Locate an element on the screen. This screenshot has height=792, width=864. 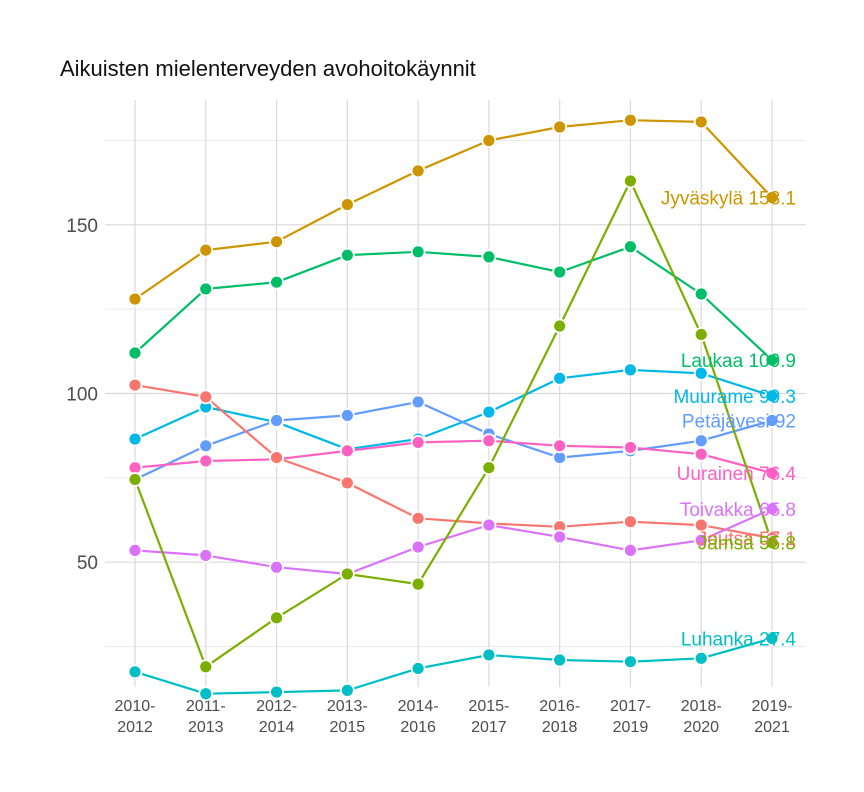
y-axis: 50 100 150 is located at coordinates (82, 395).